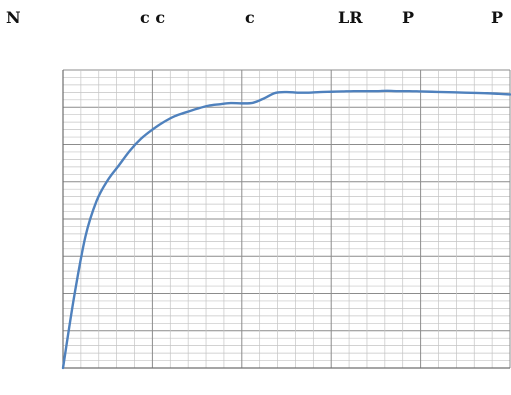 The height and width of the screenshot is (395, 511). I want to click on header-label-p1: P, so click(408, 17).